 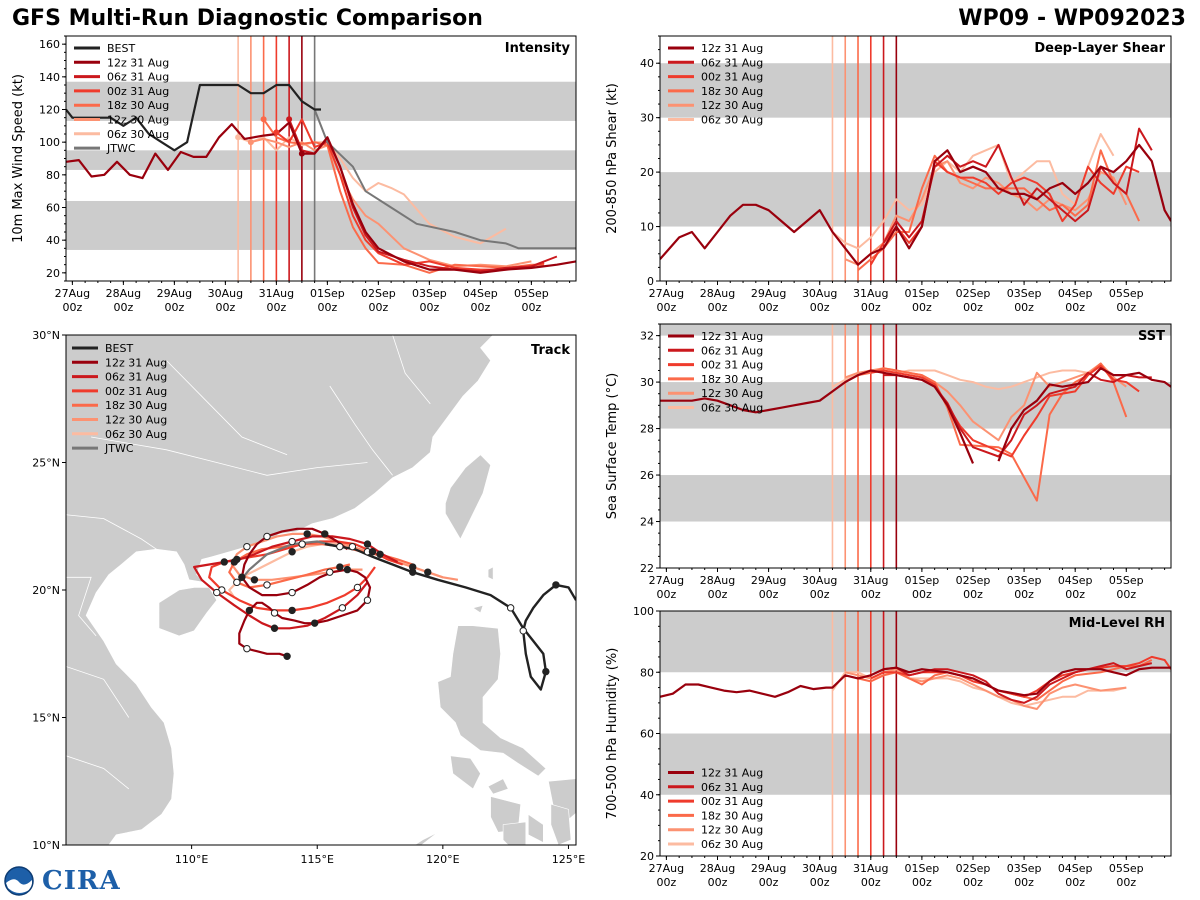 What do you see at coordinates (1117, 623) in the screenshot?
I see `panel-title: Mid-Level RH` at bounding box center [1117, 623].